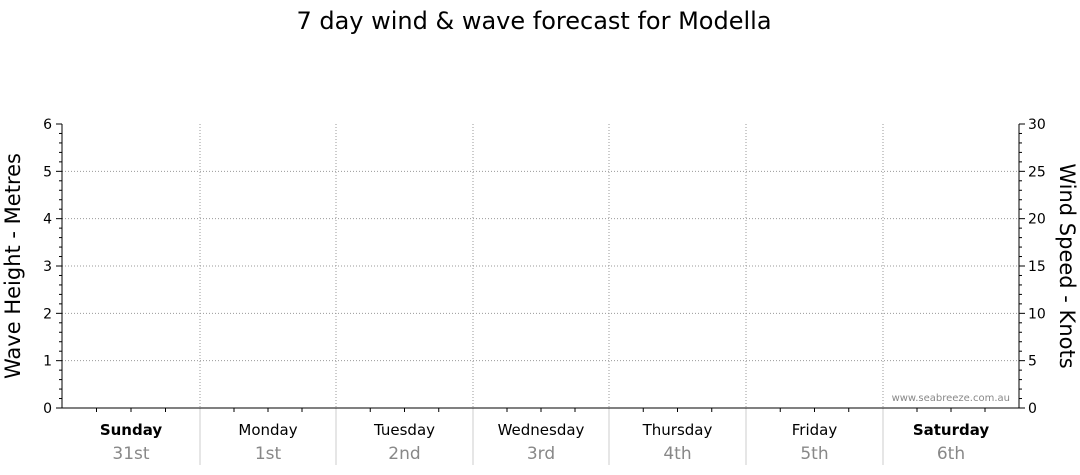 This screenshot has width=1080, height=475. I want to click on day-date-label: 3rd, so click(541, 454).